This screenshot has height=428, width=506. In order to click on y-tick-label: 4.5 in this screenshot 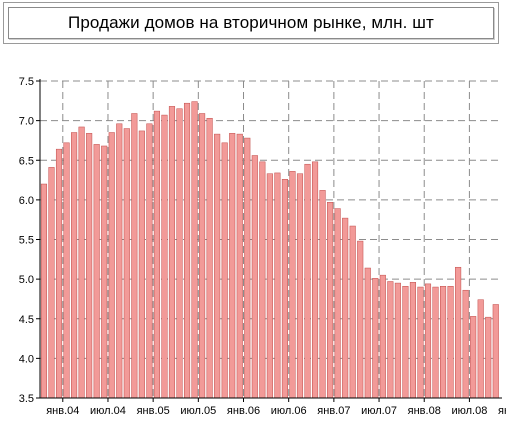, I will do `click(26, 320)`.